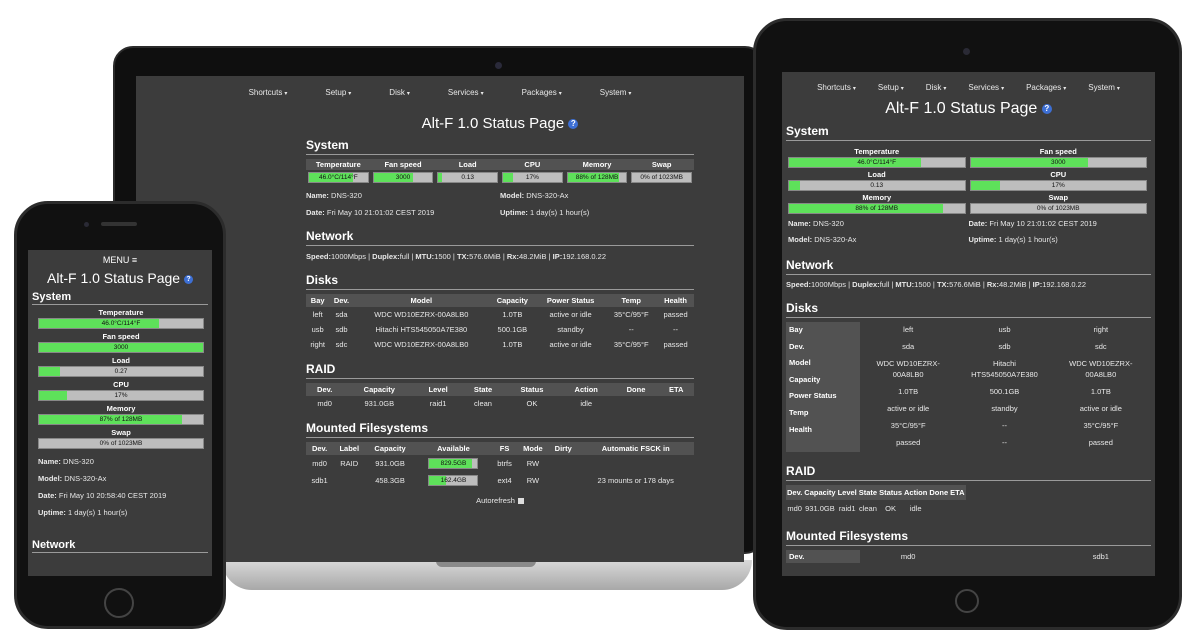  Describe the element at coordinates (968, 537) in the screenshot. I see `section-mounted: Mounted Filesystems` at that location.